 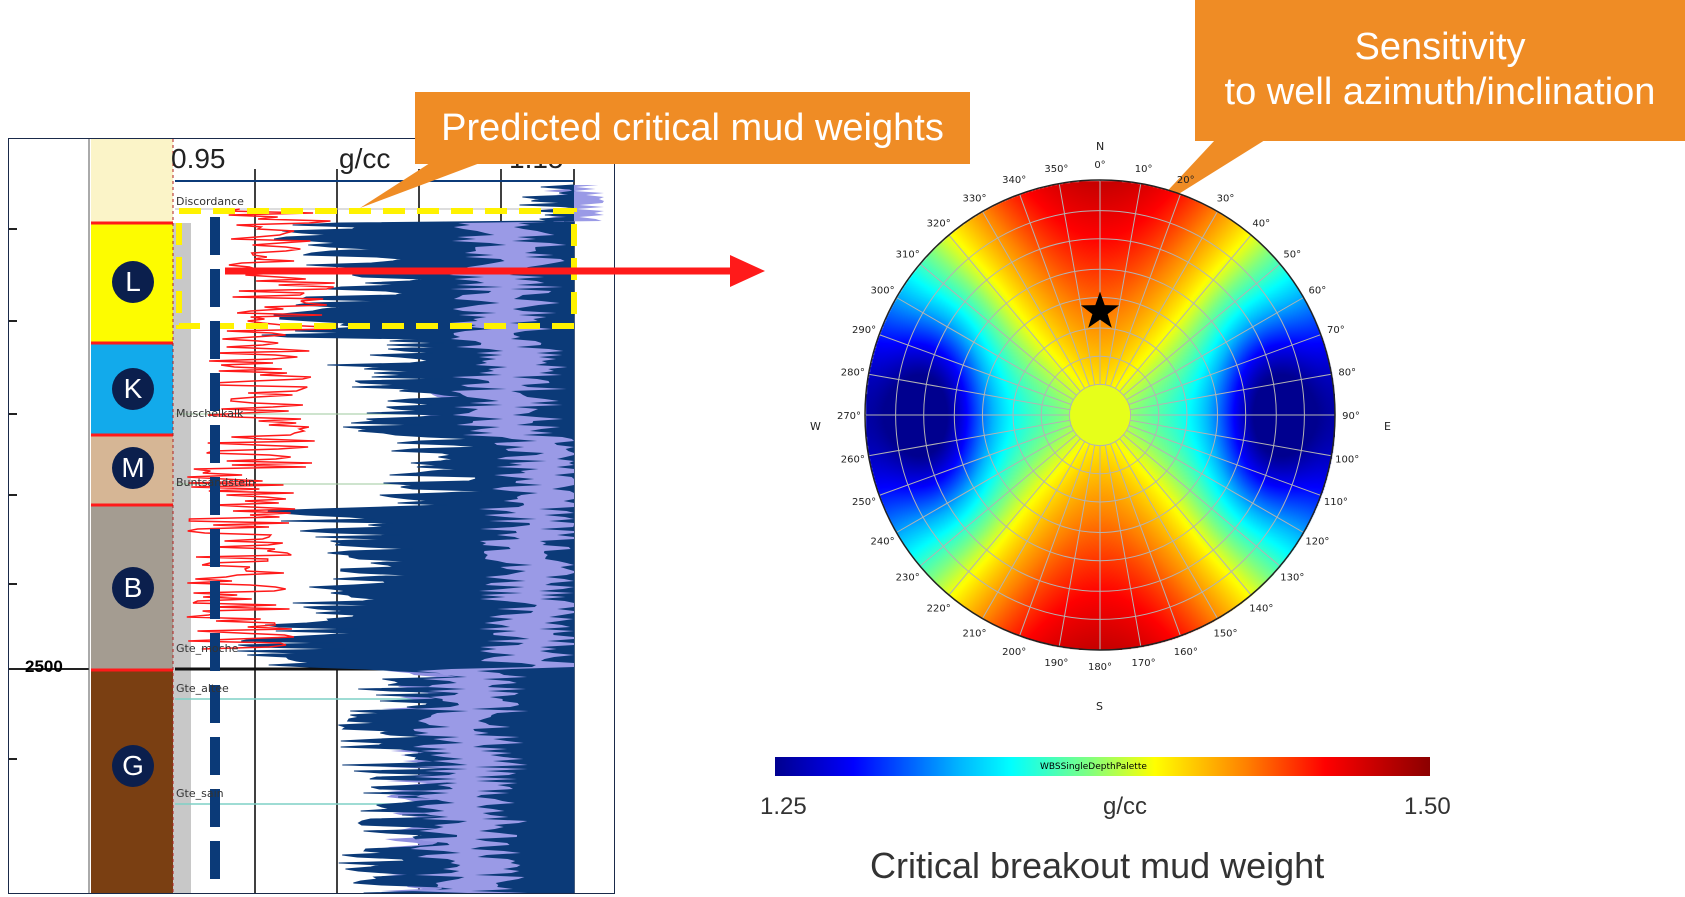 I want to click on sensitivity-line1: Sensitivity, so click(x=1440, y=47).